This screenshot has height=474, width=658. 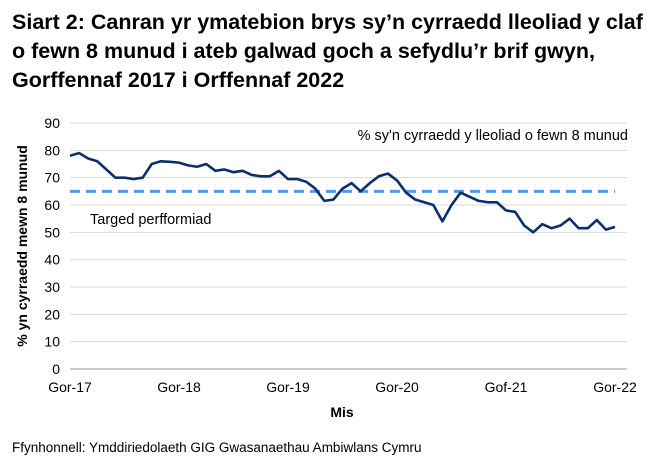 I want to click on x-tick-label: Gor-17, so click(x=70, y=387).